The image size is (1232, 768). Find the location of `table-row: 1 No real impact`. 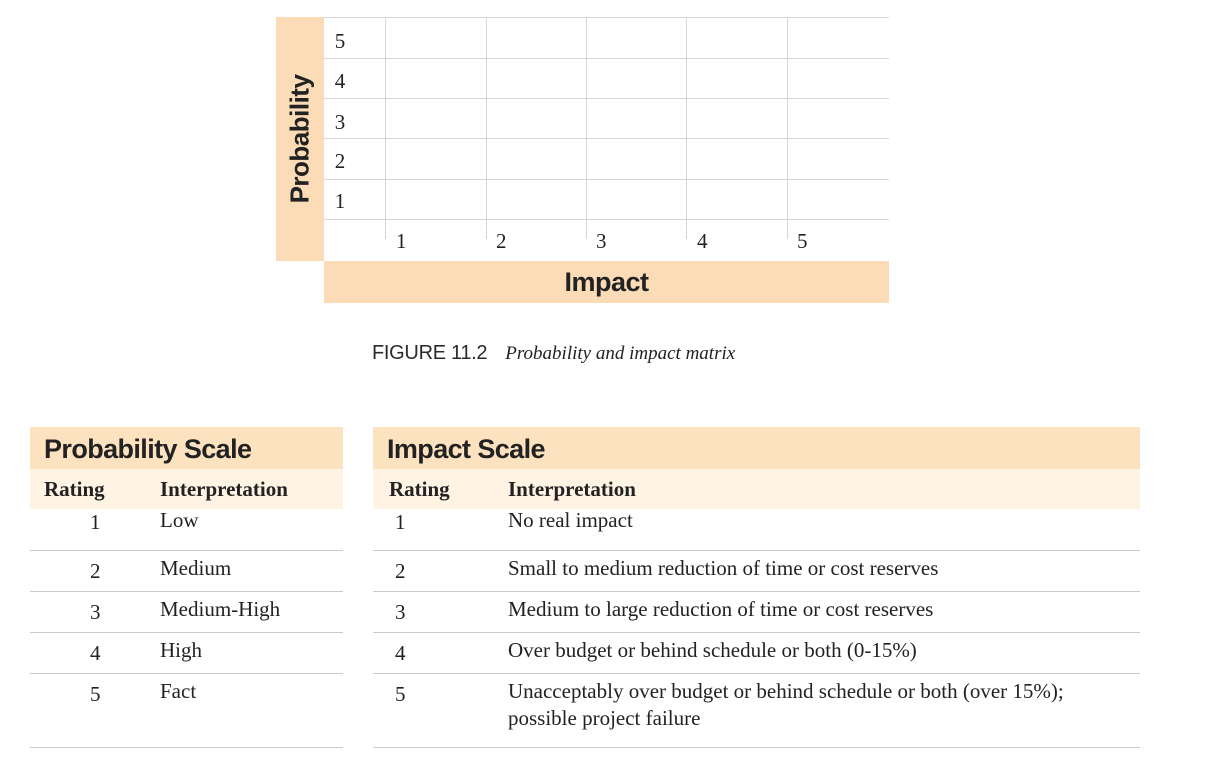

table-row: 1 No real impact is located at coordinates (756, 529).